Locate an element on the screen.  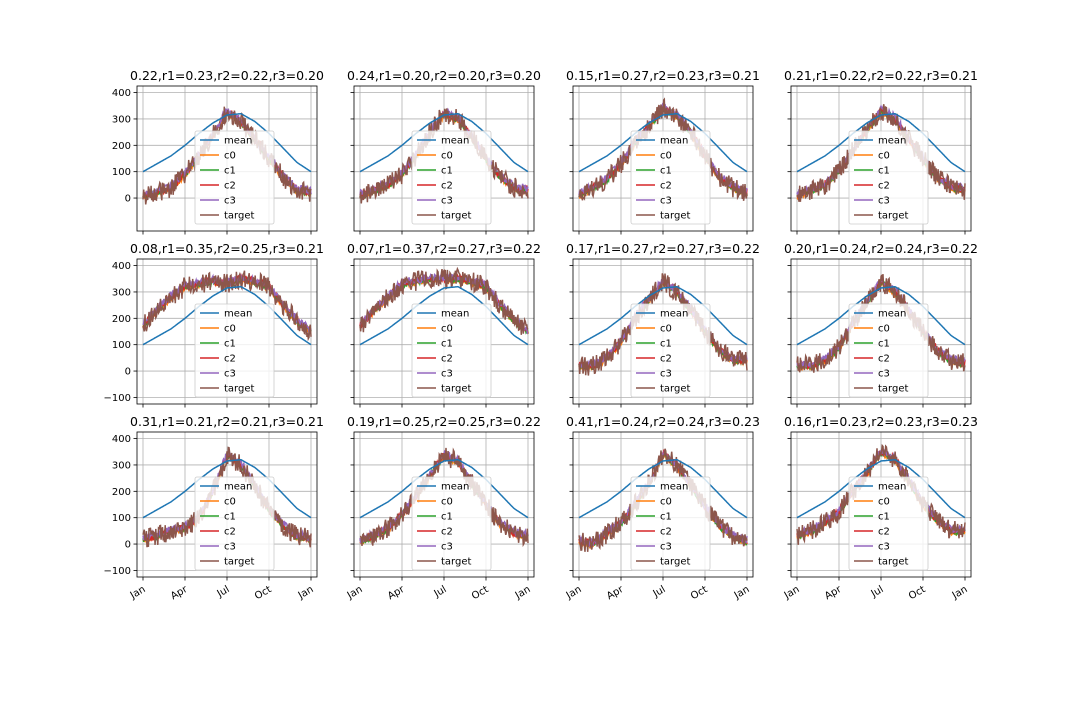
subplot-title: 0.41,r1=0.24,r2=0.24,r3=0.23 is located at coordinates (663, 421).